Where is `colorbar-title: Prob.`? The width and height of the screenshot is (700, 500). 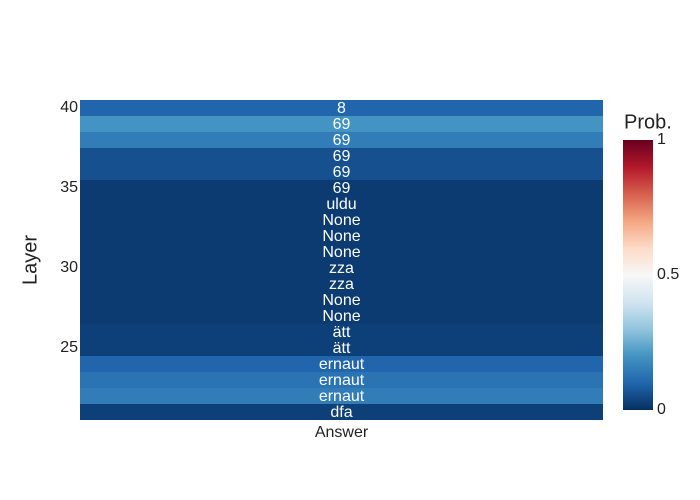 colorbar-title: Prob. is located at coordinates (648, 122).